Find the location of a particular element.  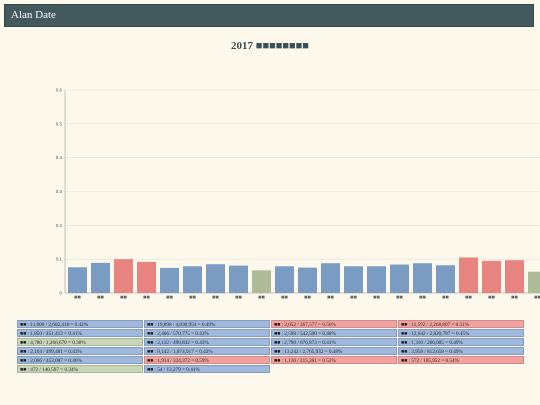

y-tick-label: 0.5 is located at coordinates (59, 123).